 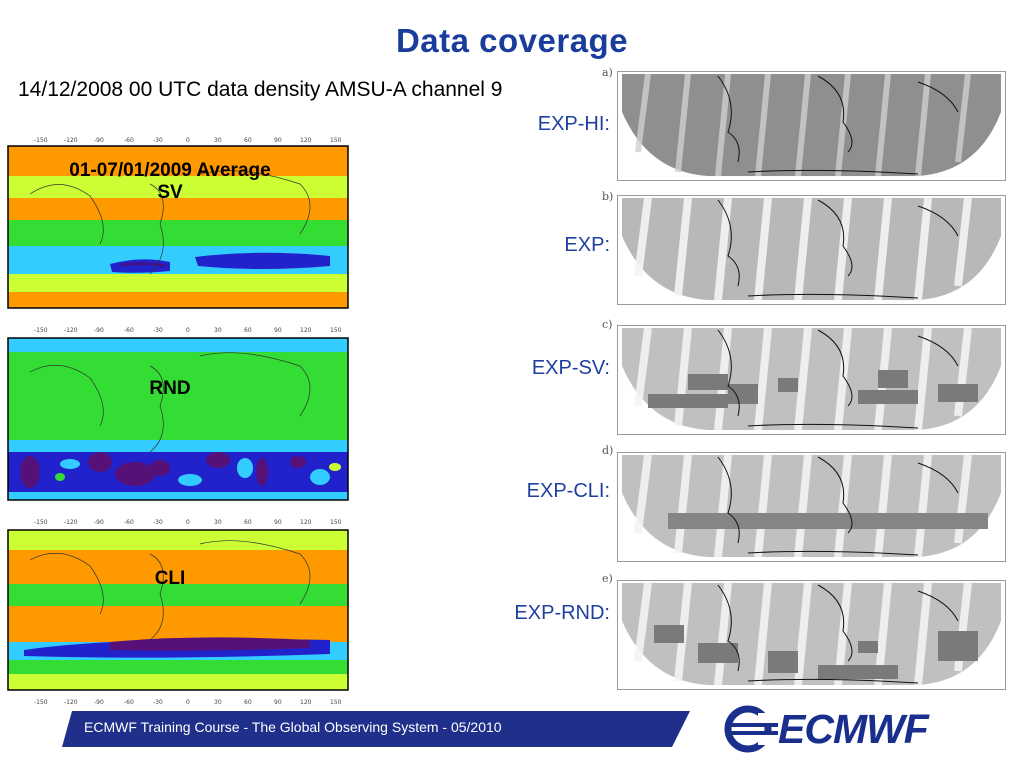 What do you see at coordinates (608, 450) in the screenshot?
I see `panel-letter-d: d)` at bounding box center [608, 450].